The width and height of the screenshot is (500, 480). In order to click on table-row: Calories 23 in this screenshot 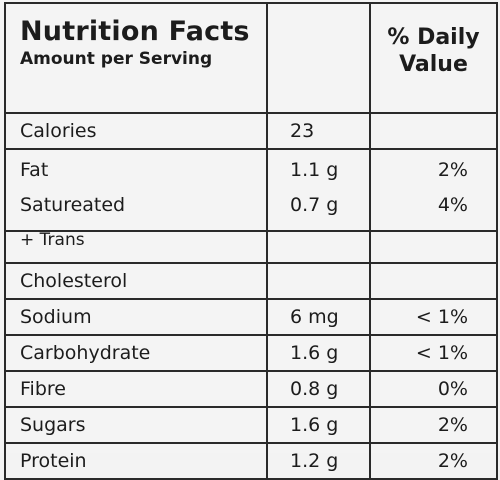, I will do `click(251, 131)`.